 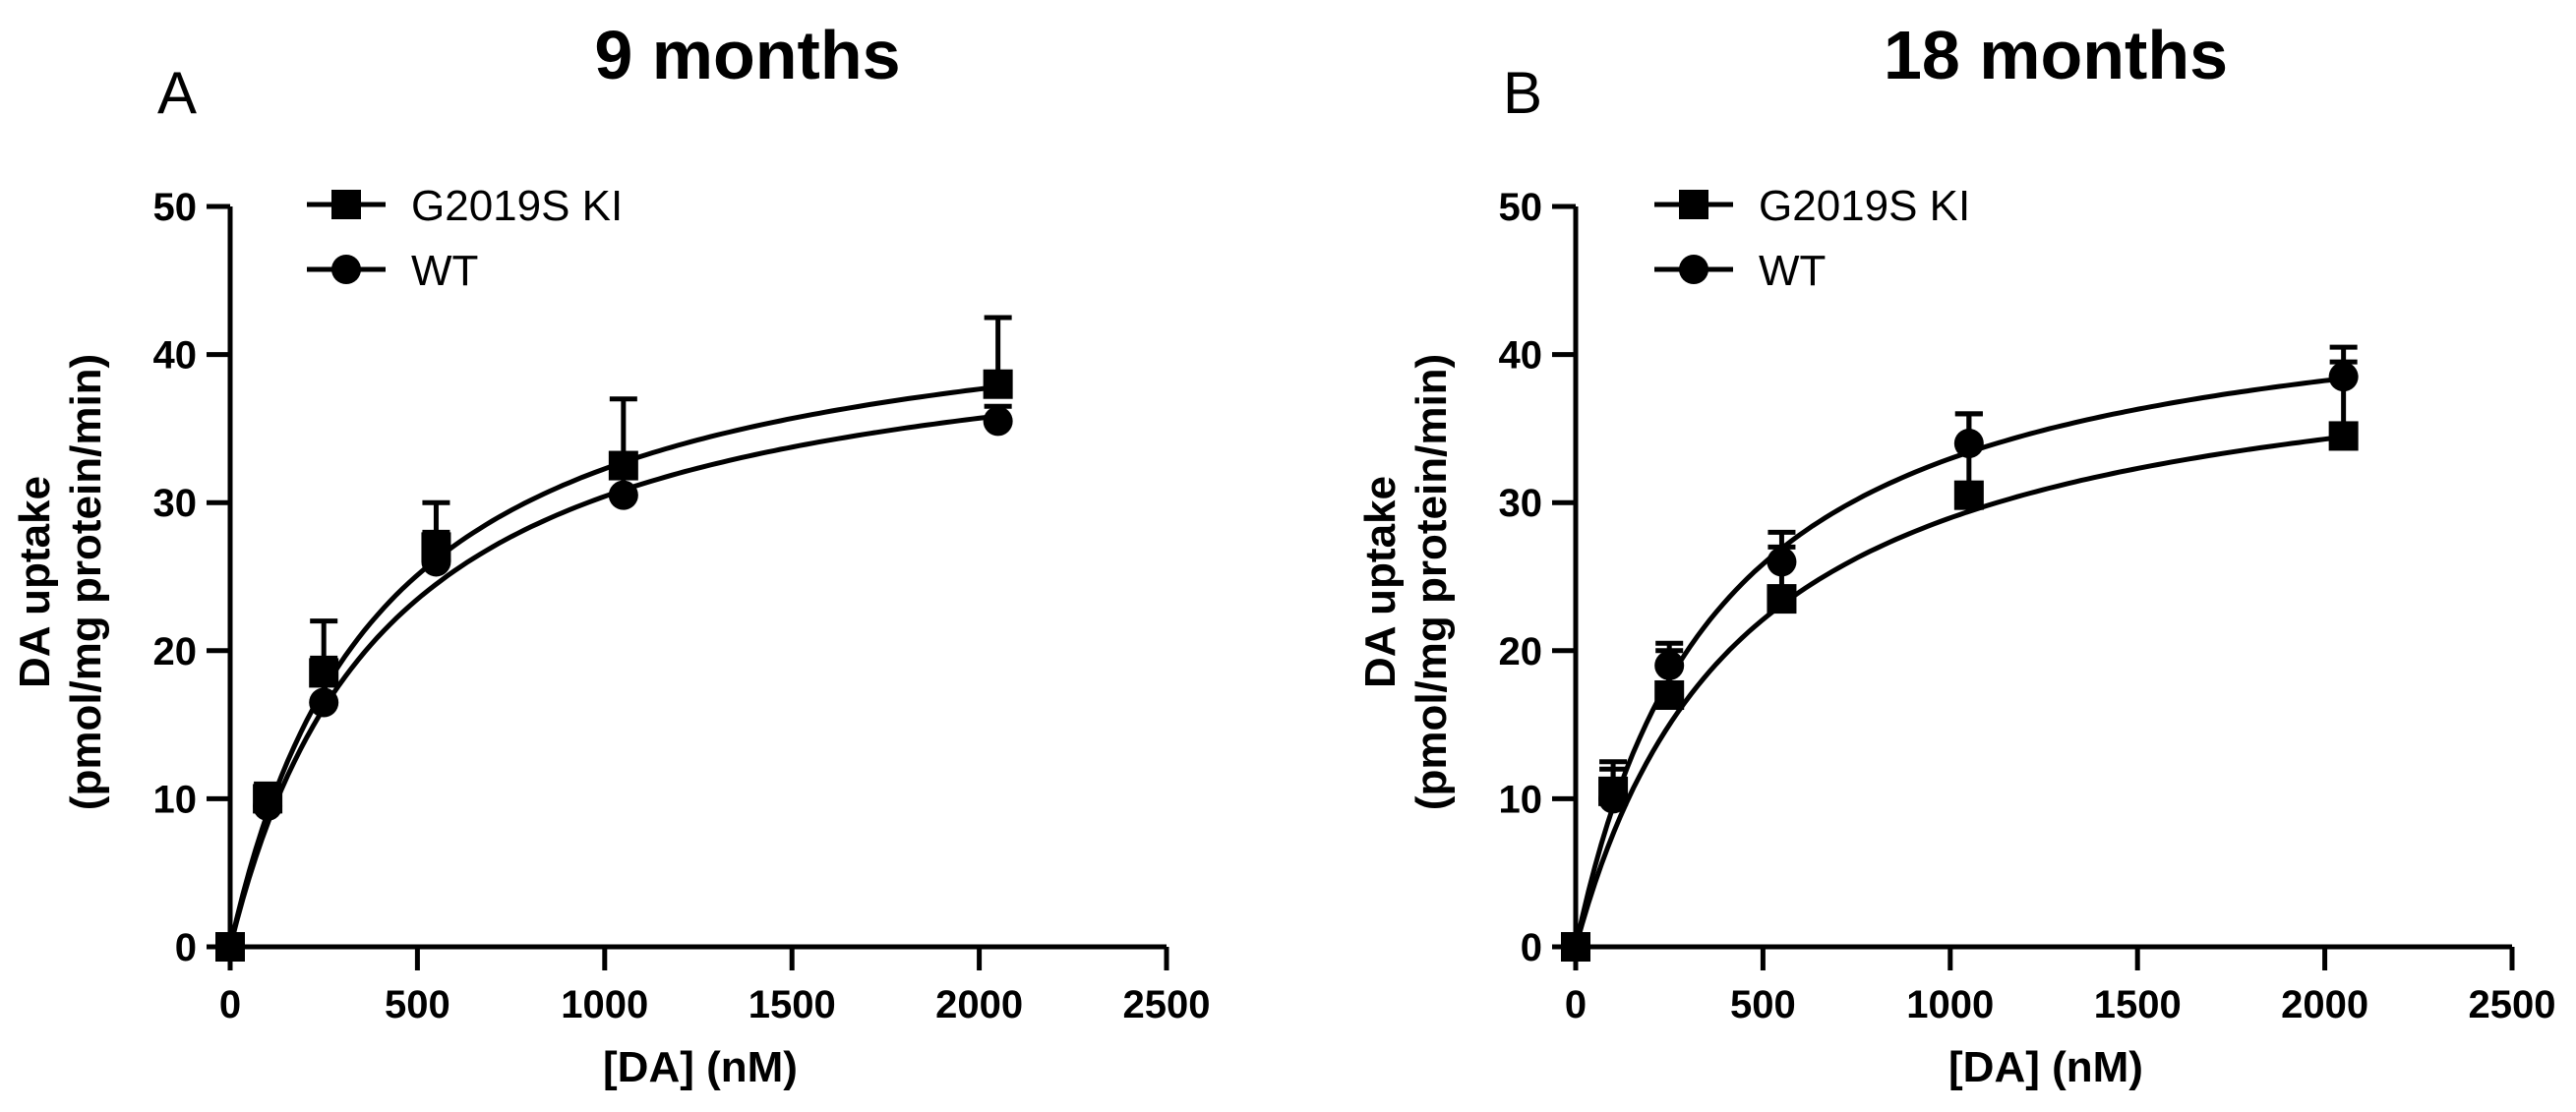 What do you see at coordinates (1865, 206) in the screenshot?
I see `legend-label-g2019s-b: G2019S KI` at bounding box center [1865, 206].